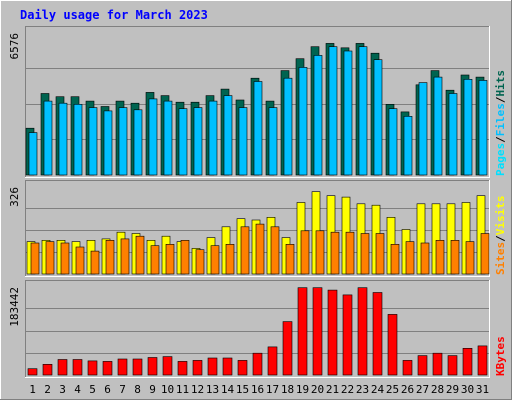 Image resolution: width=512 pixels, height=400 pixels. Describe the element at coordinates (47, 389) in the screenshot. I see `day-label-2: 2` at that location.